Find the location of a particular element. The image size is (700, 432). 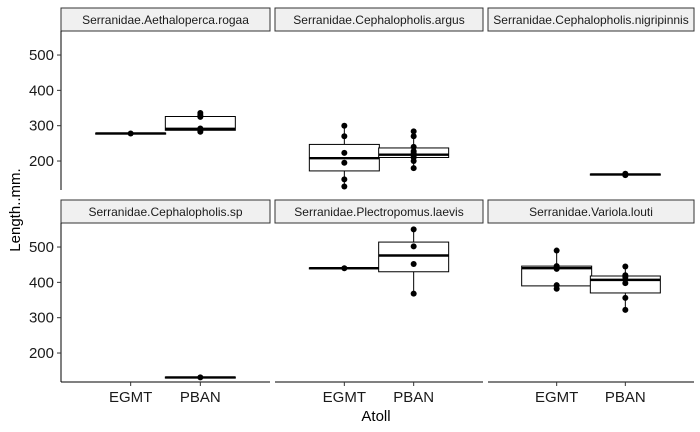

facet-panel: Serranidae.Variola.louti is located at coordinates (591, 256).